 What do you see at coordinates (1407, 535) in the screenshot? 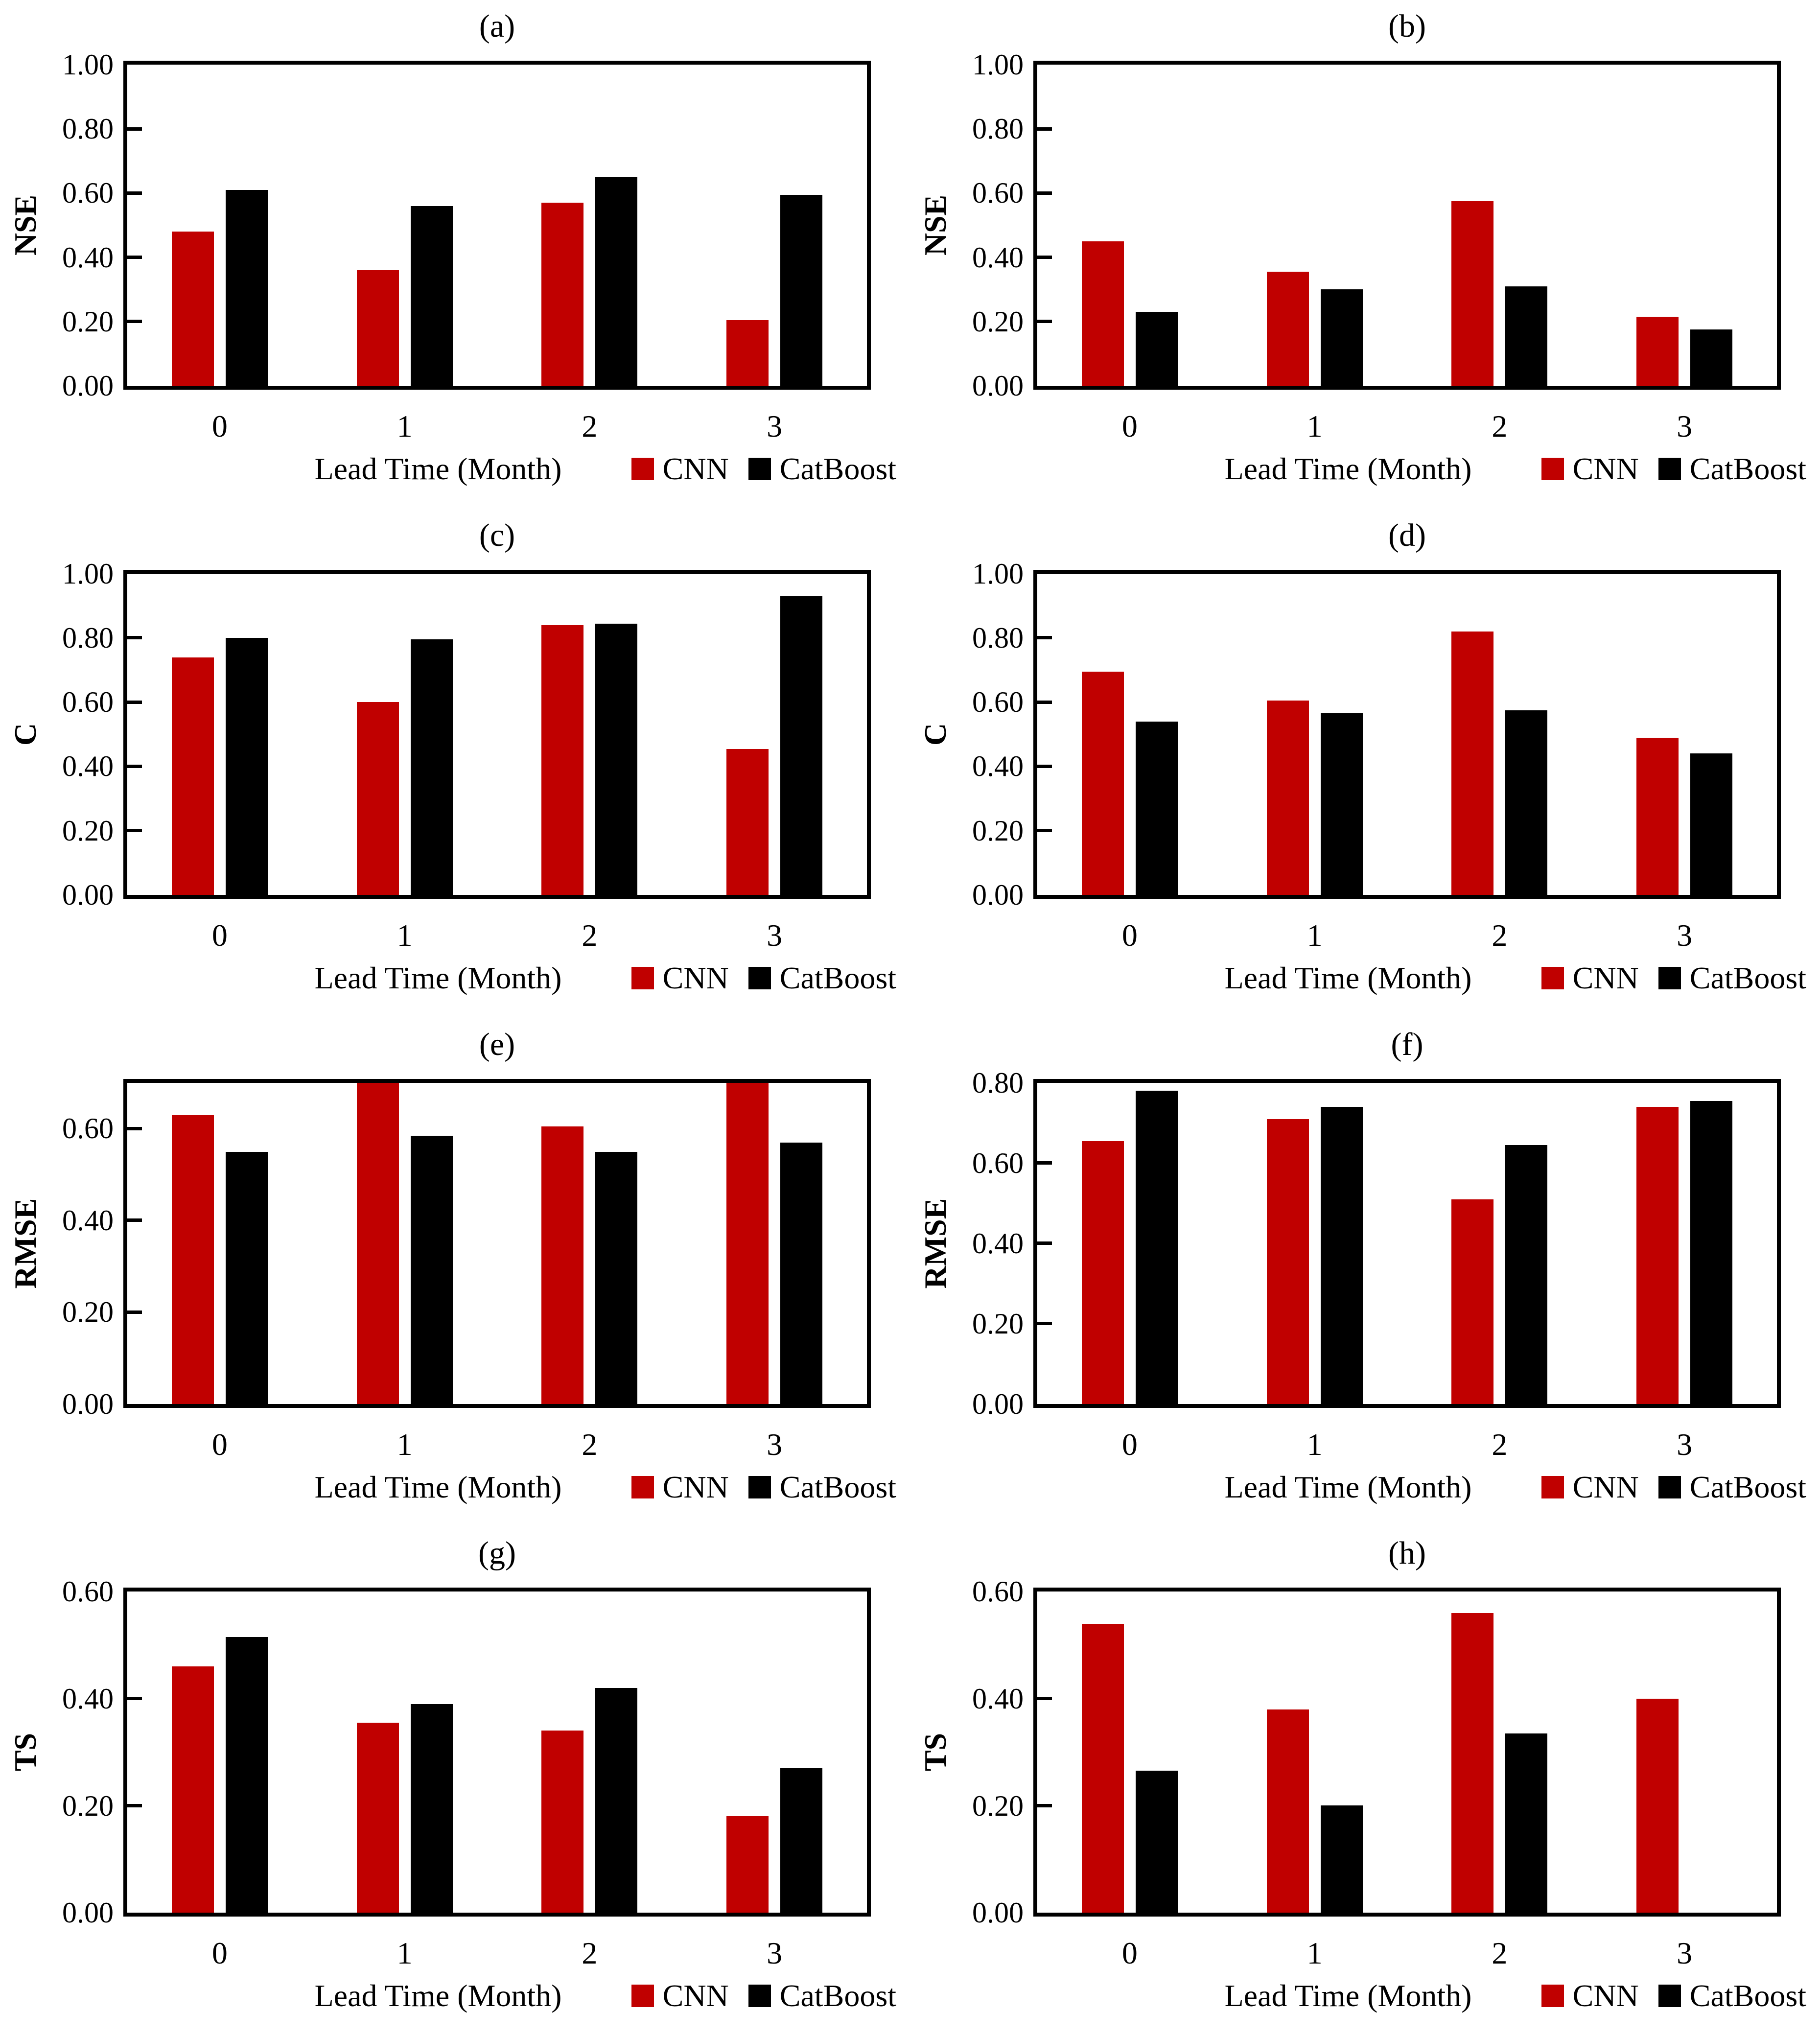
I see `panel-title: (d)` at bounding box center [1407, 535].